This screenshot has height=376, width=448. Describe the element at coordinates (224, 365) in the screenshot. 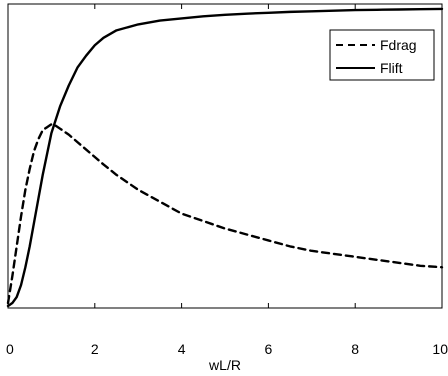

I see `x-axis-title: wL/R` at that location.